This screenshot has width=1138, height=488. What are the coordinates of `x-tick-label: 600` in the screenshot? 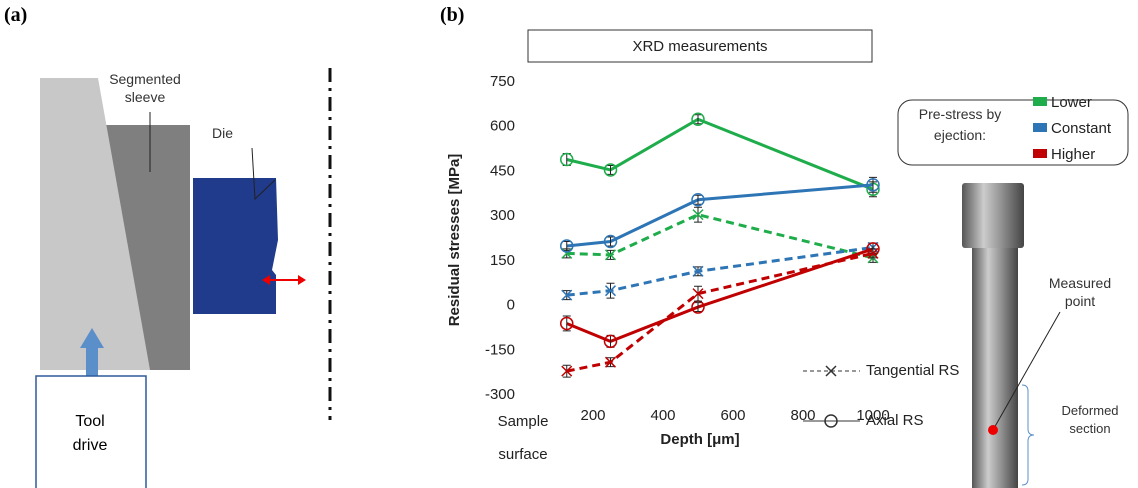 It's located at (732, 415).